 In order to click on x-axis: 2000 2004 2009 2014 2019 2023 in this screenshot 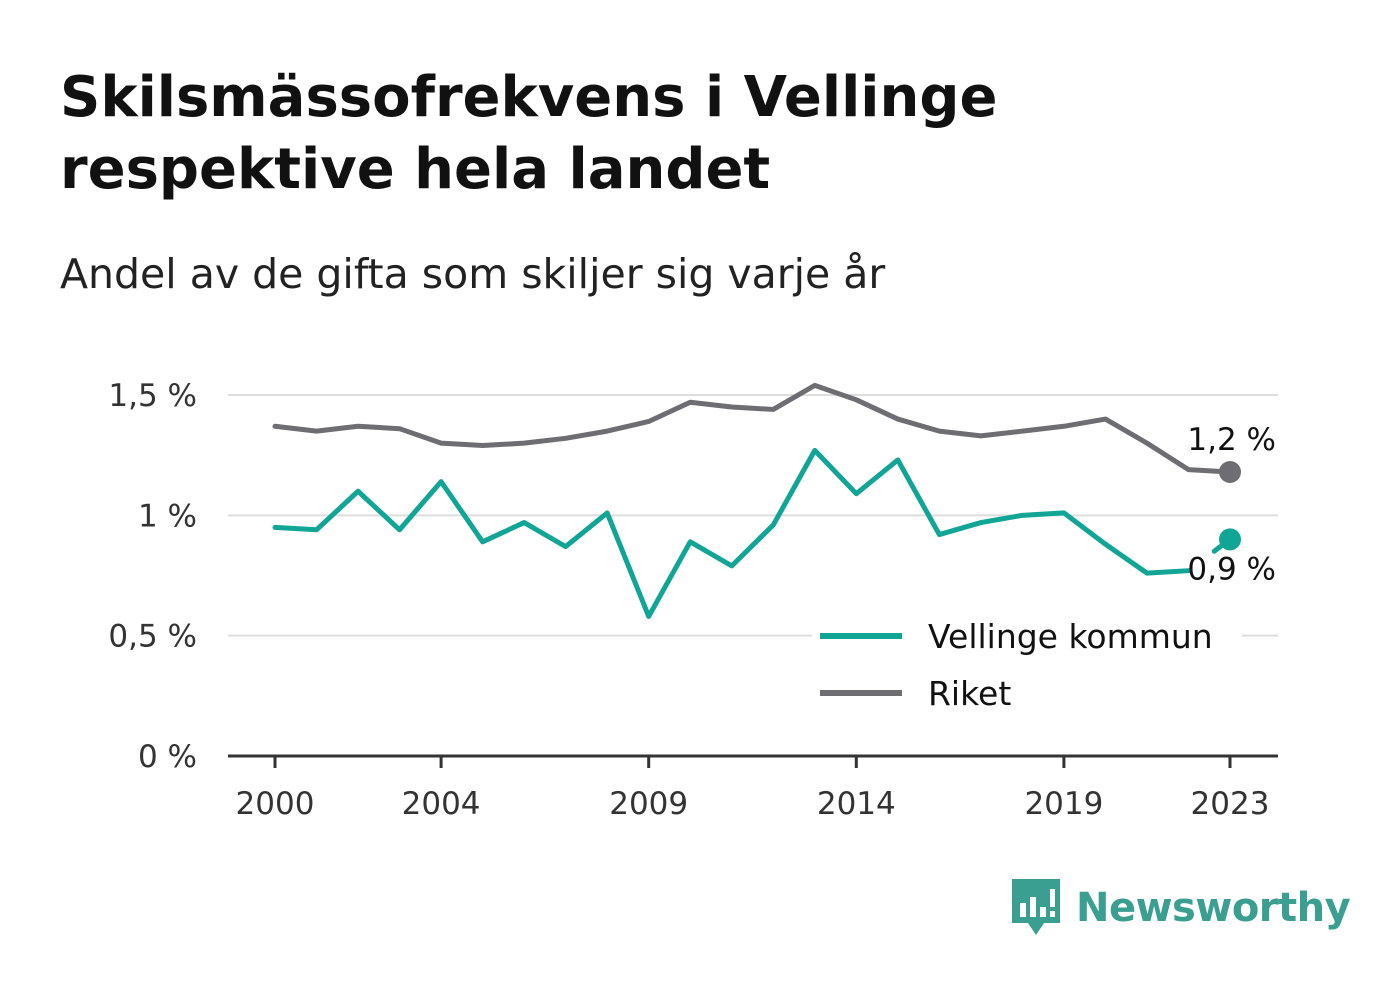, I will do `click(753, 788)`.